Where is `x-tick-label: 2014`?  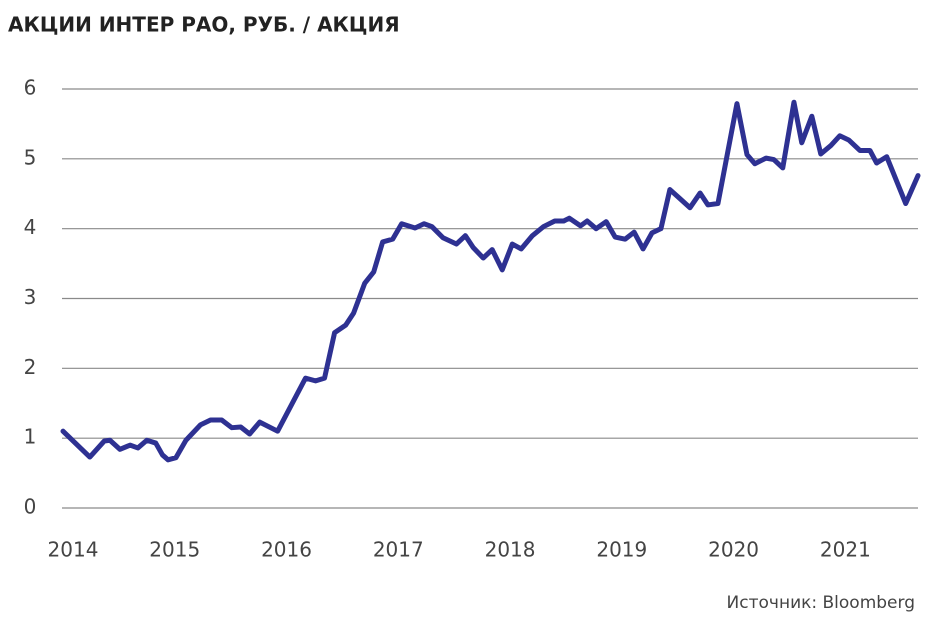
x-tick-label: 2014 is located at coordinates (73, 550).